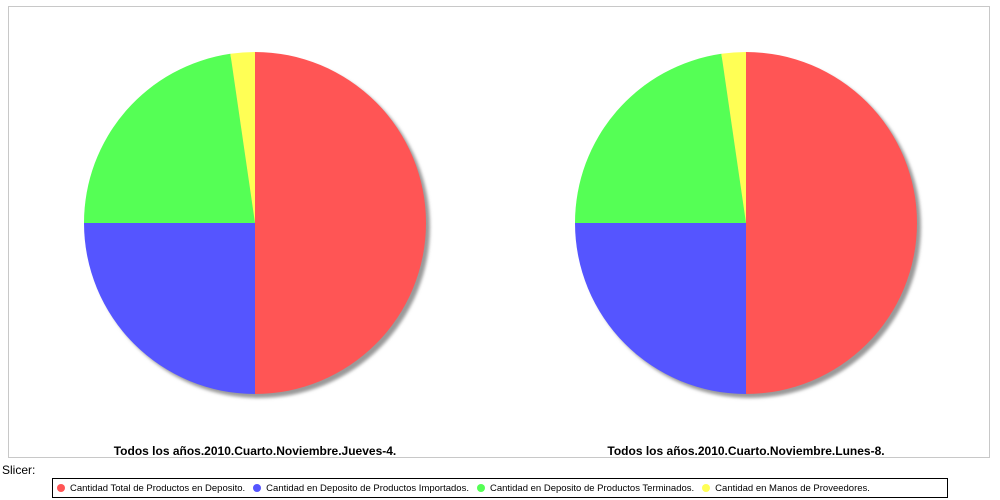 The image size is (1000, 500). Describe the element at coordinates (786, 488) in the screenshot. I see `legend-item-proveedores: Cantidad en Manos de Proveedores.` at that location.